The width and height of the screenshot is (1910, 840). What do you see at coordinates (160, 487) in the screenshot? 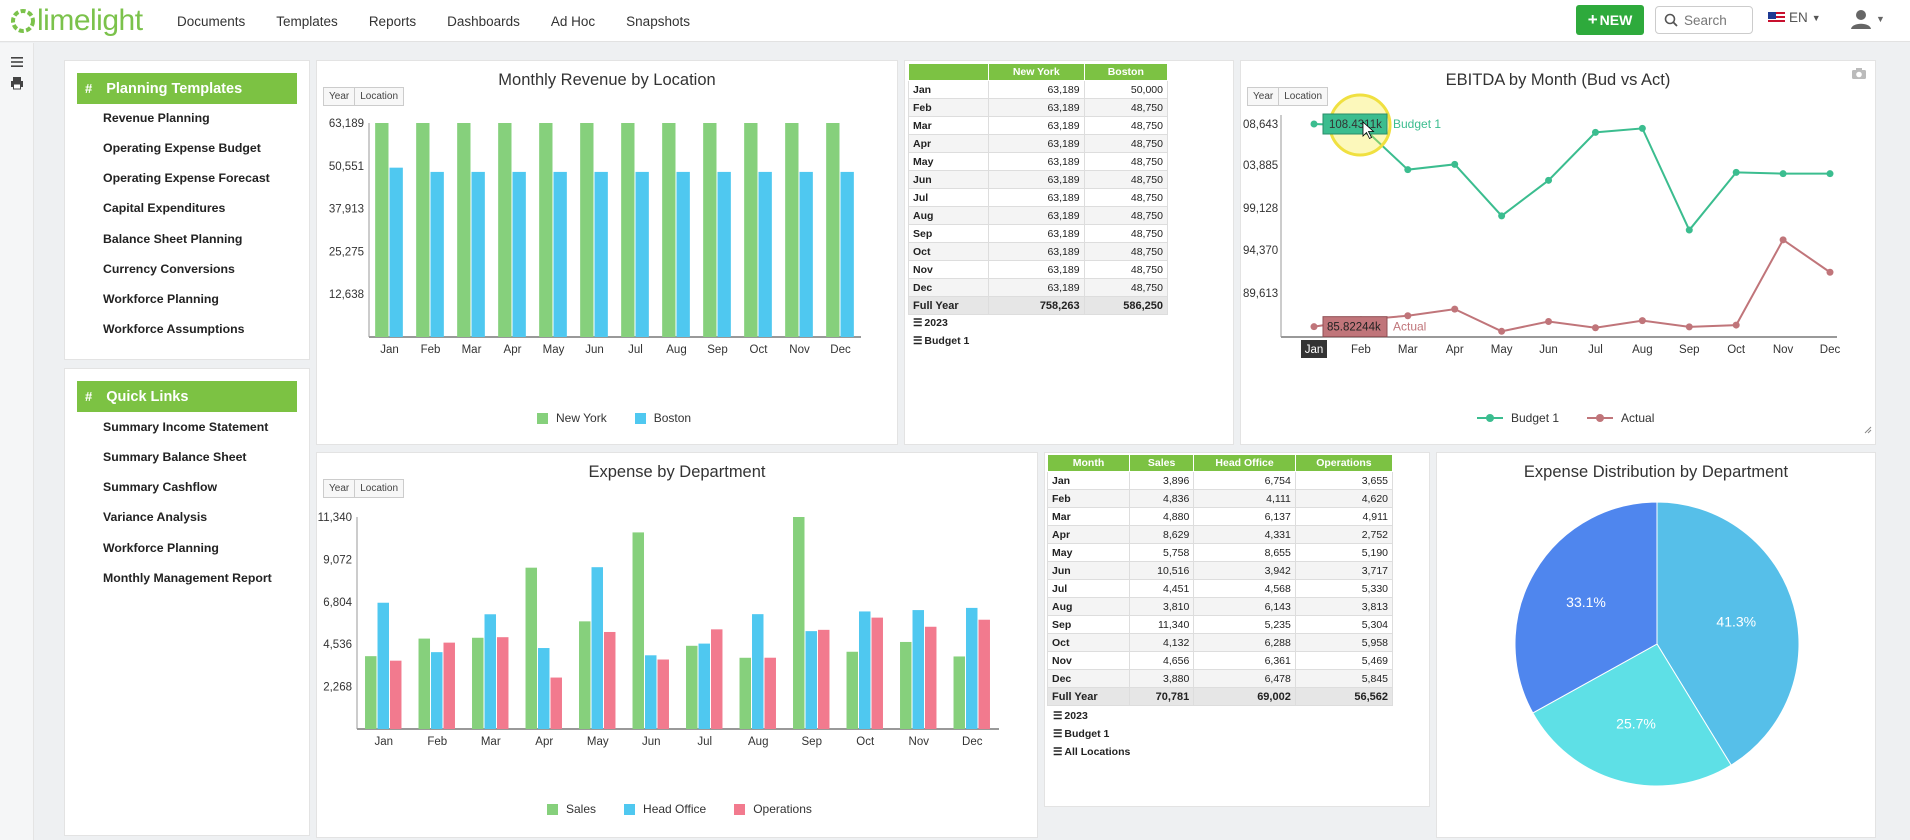
I see `link-summary-cashflow: Summary Cashflow` at bounding box center [160, 487].